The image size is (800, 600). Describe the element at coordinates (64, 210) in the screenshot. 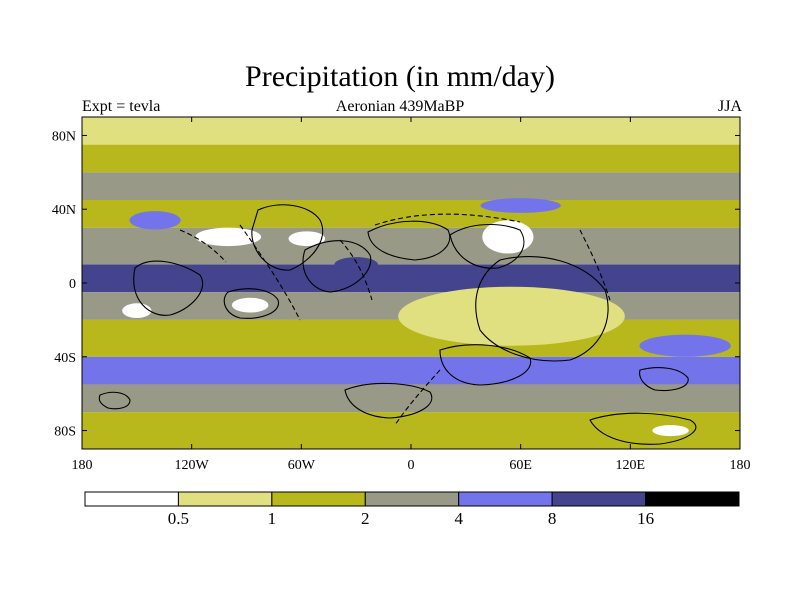

I see `y-tick-label: 40N` at that location.